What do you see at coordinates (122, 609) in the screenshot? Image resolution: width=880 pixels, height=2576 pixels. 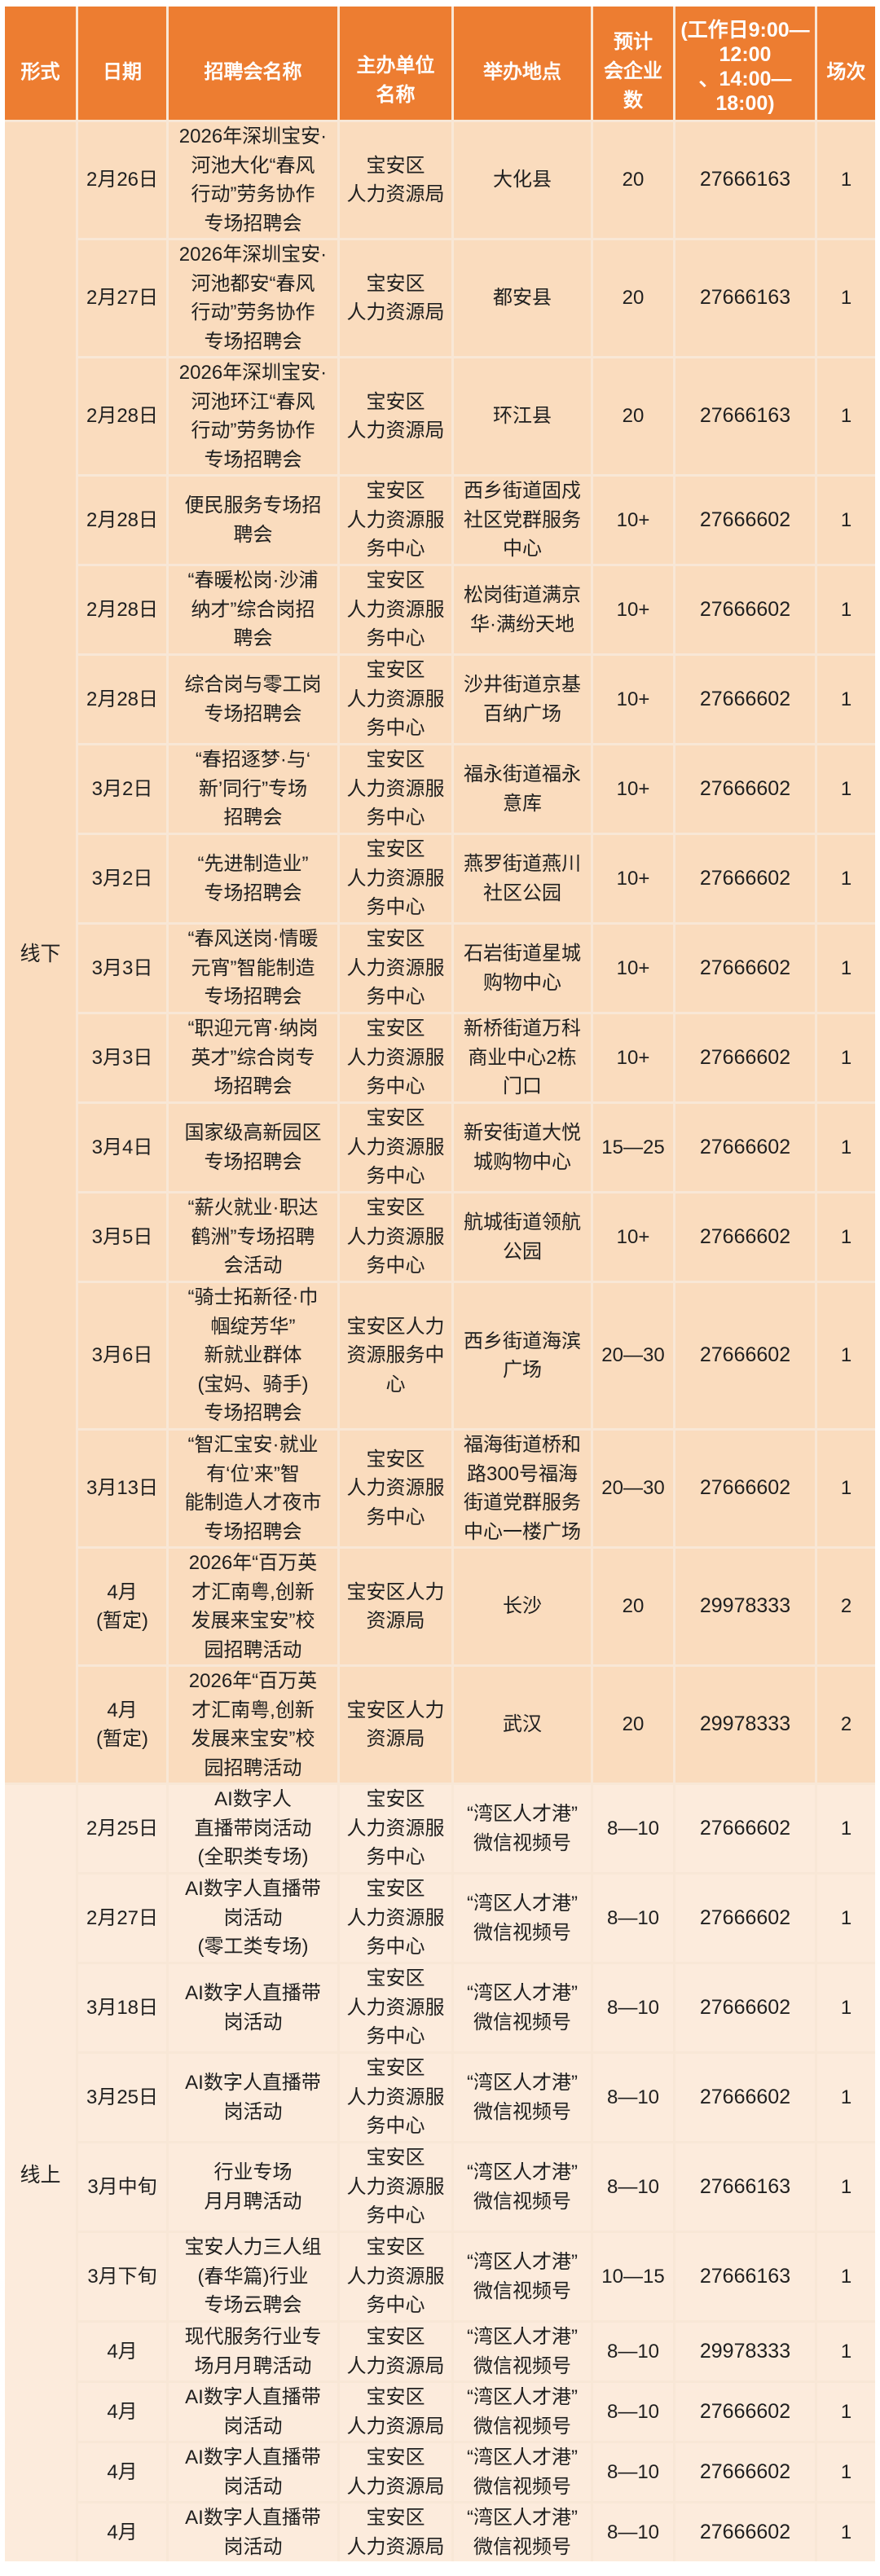 I see `date-cell: 2月28日` at bounding box center [122, 609].